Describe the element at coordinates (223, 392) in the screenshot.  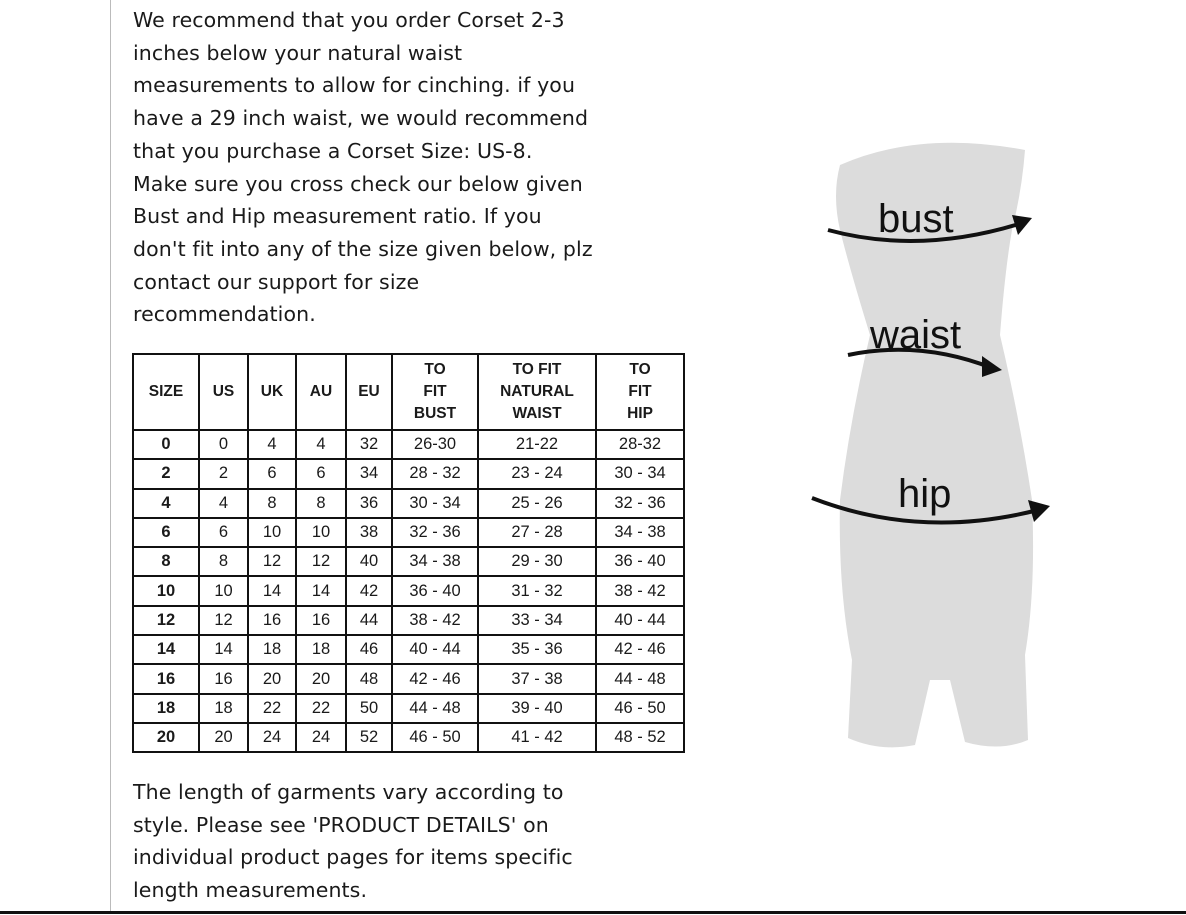
I see `column-header: US` at that location.